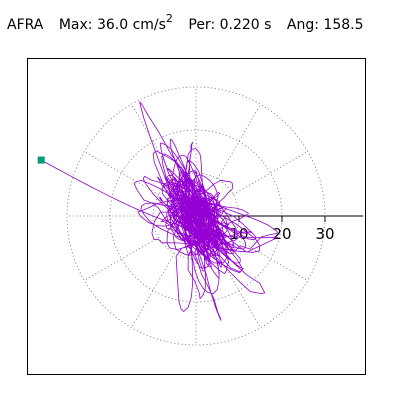  I want to click on max-label: Max:, so click(75, 25).